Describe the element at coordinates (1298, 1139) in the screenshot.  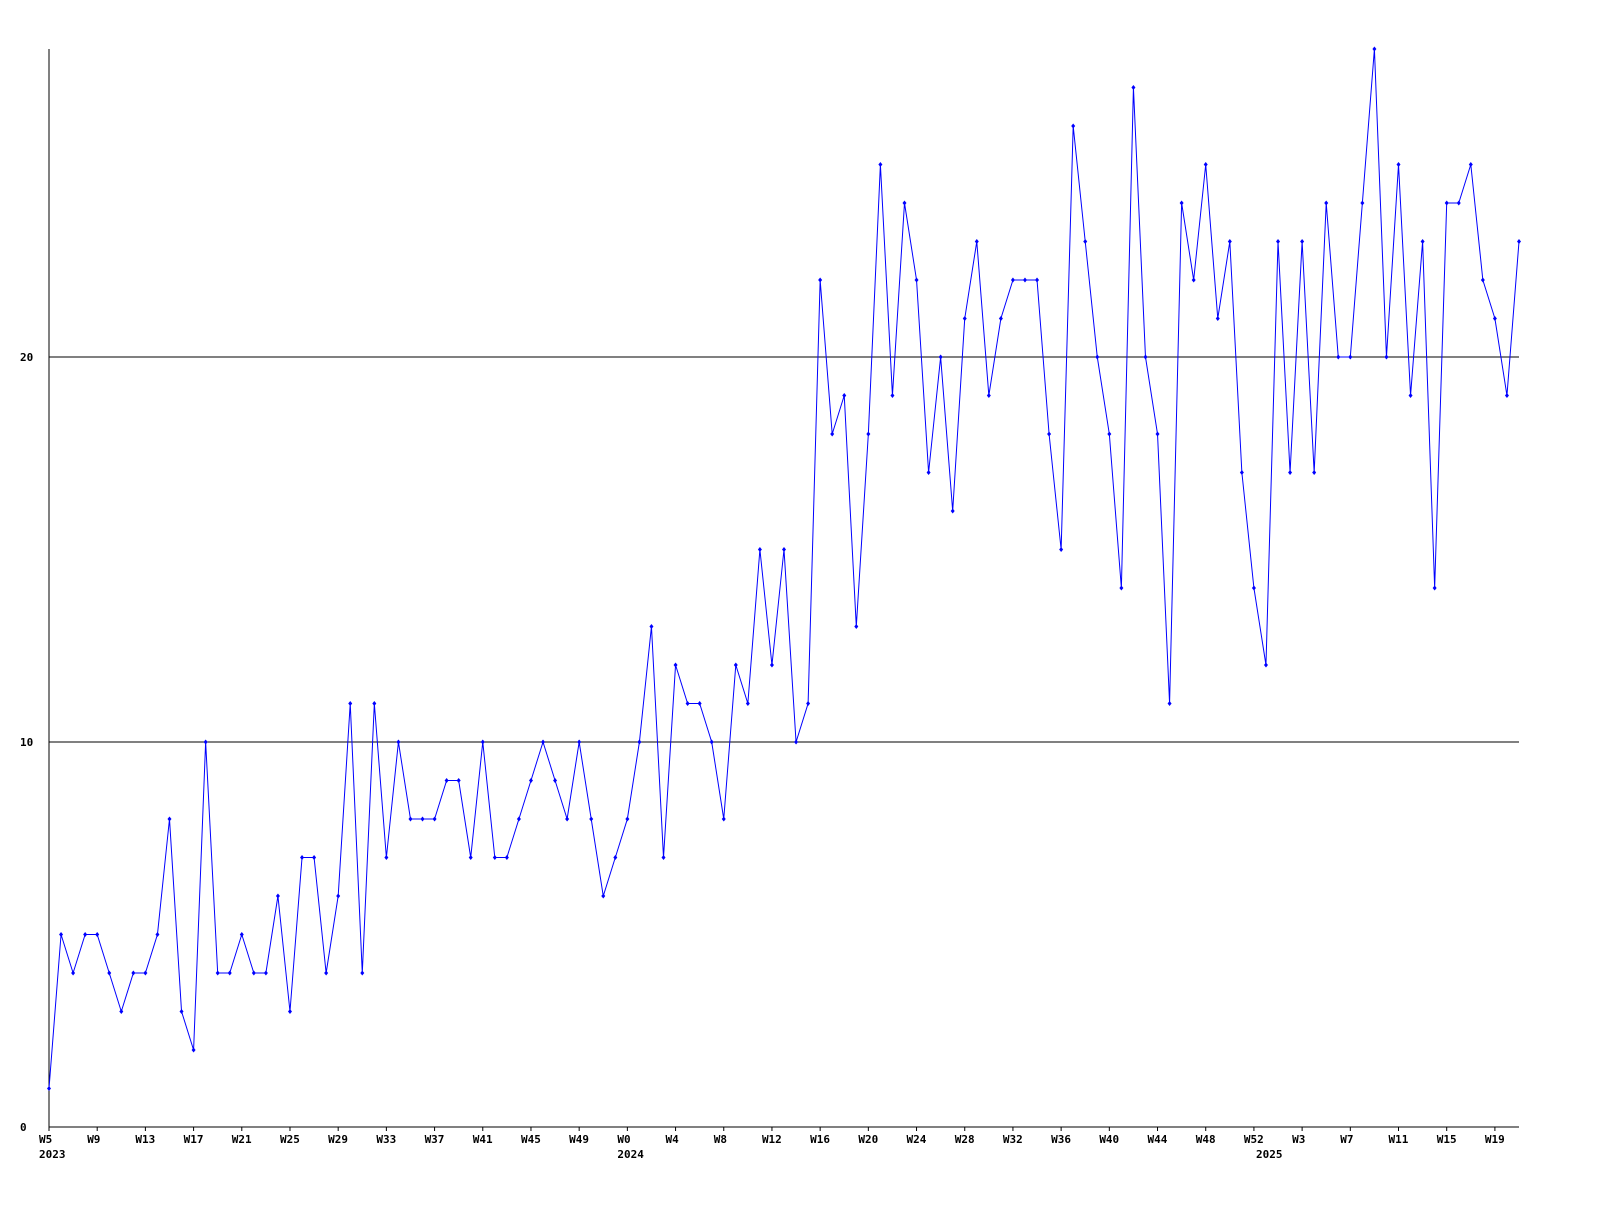
I see `x-tick-label: W3` at that location.